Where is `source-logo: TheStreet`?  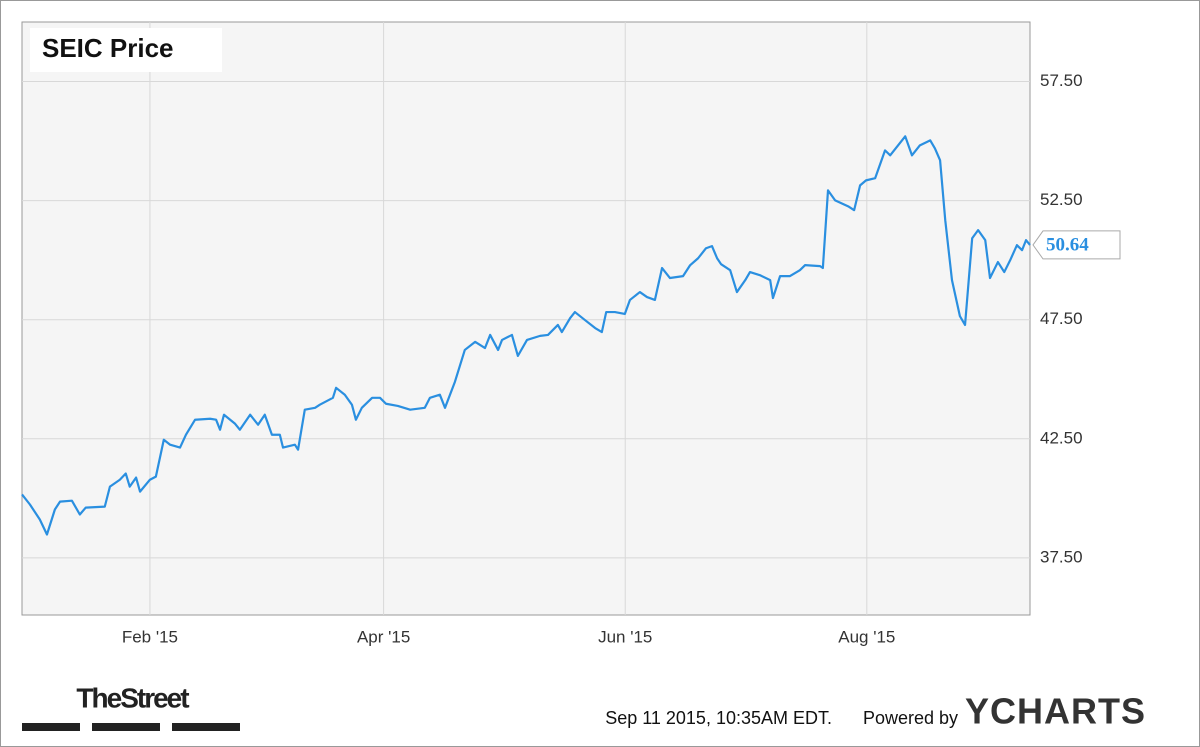
source-logo: TheStreet is located at coordinates (132, 697).